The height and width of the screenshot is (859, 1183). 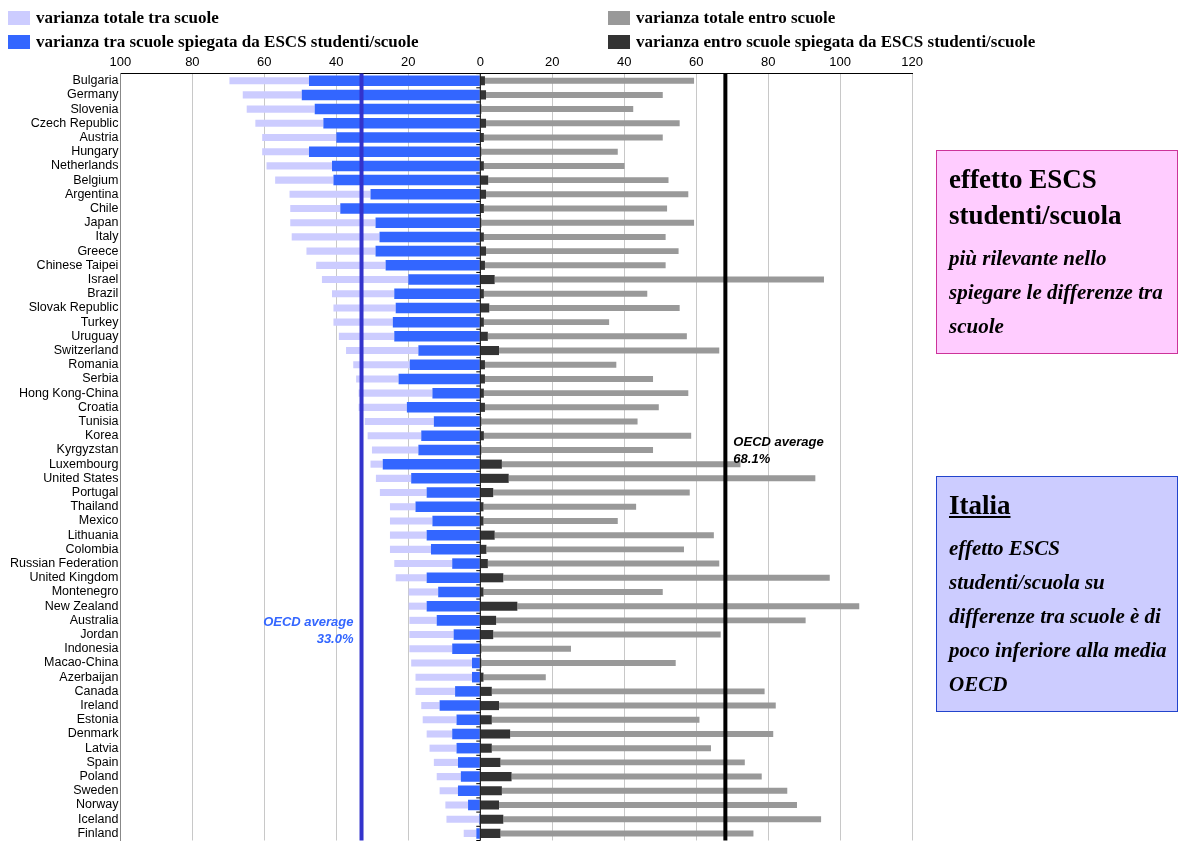 I want to click on y-tick-label: Mexico, so click(x=98, y=520).